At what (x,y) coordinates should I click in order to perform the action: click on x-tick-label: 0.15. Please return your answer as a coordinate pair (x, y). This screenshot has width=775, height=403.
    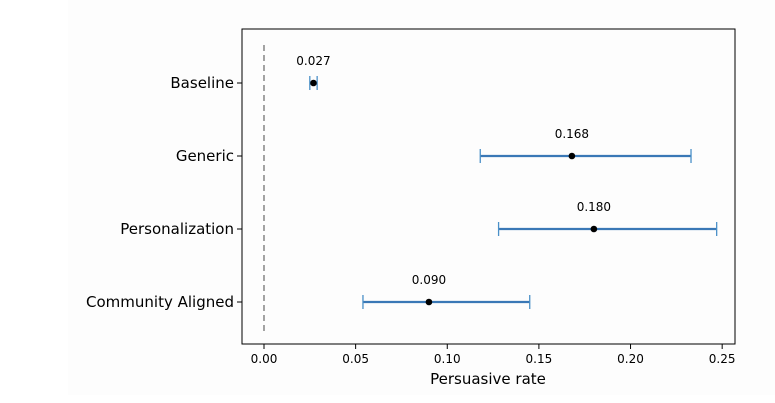
    Looking at the image, I should click on (539, 359).